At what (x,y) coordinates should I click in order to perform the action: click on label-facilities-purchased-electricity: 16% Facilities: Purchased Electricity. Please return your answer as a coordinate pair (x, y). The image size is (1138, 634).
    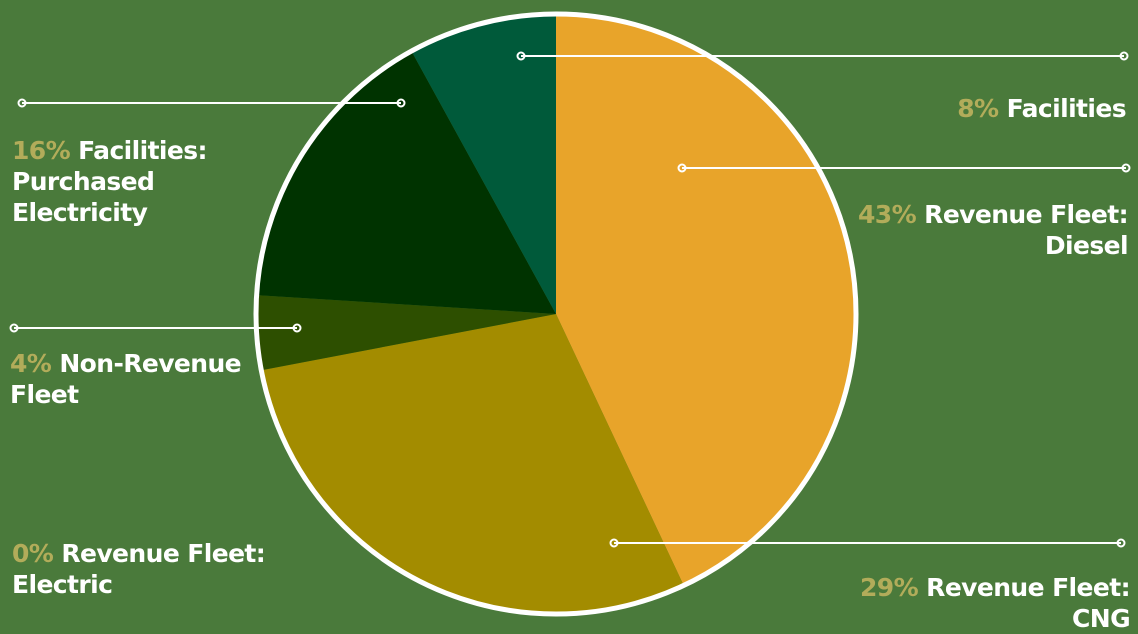
    Looking at the image, I should click on (110, 181).